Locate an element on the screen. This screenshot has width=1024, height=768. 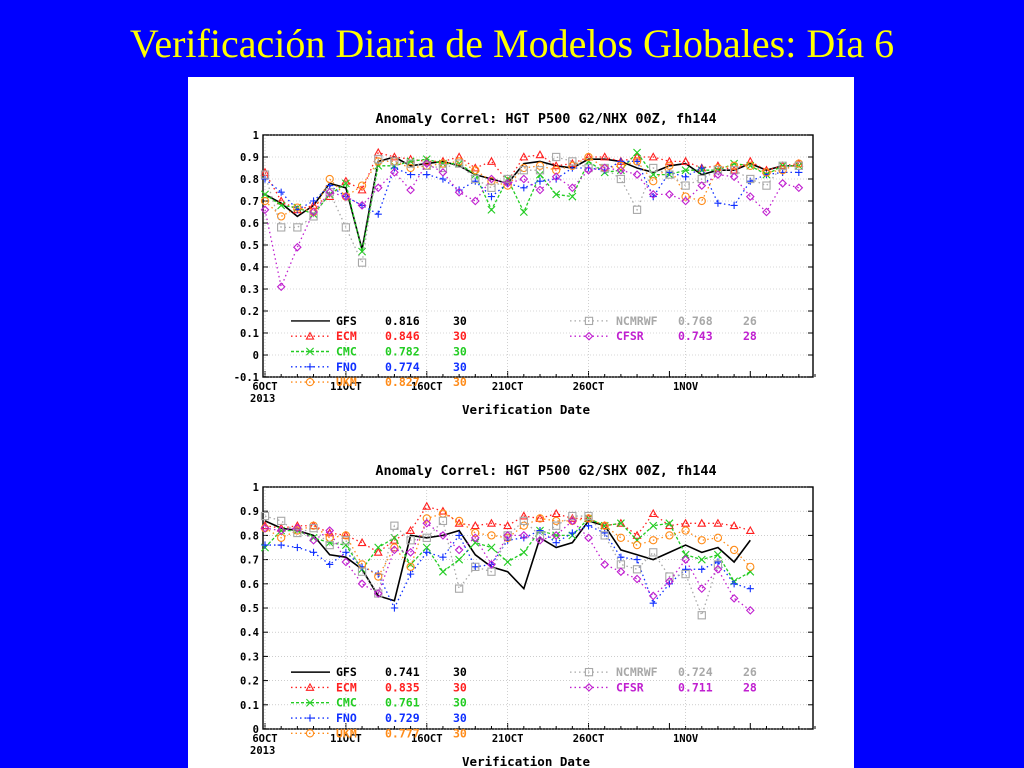
legend-score: 0.816 is located at coordinates (402, 321).